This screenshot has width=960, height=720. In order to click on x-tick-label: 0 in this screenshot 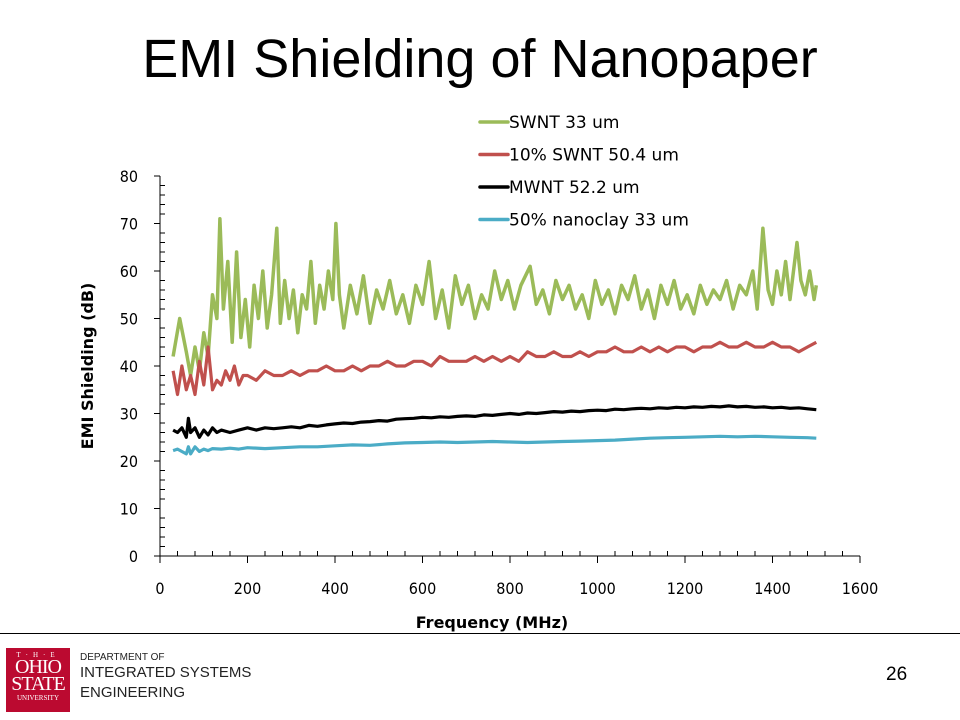, I will do `click(159, 588)`.